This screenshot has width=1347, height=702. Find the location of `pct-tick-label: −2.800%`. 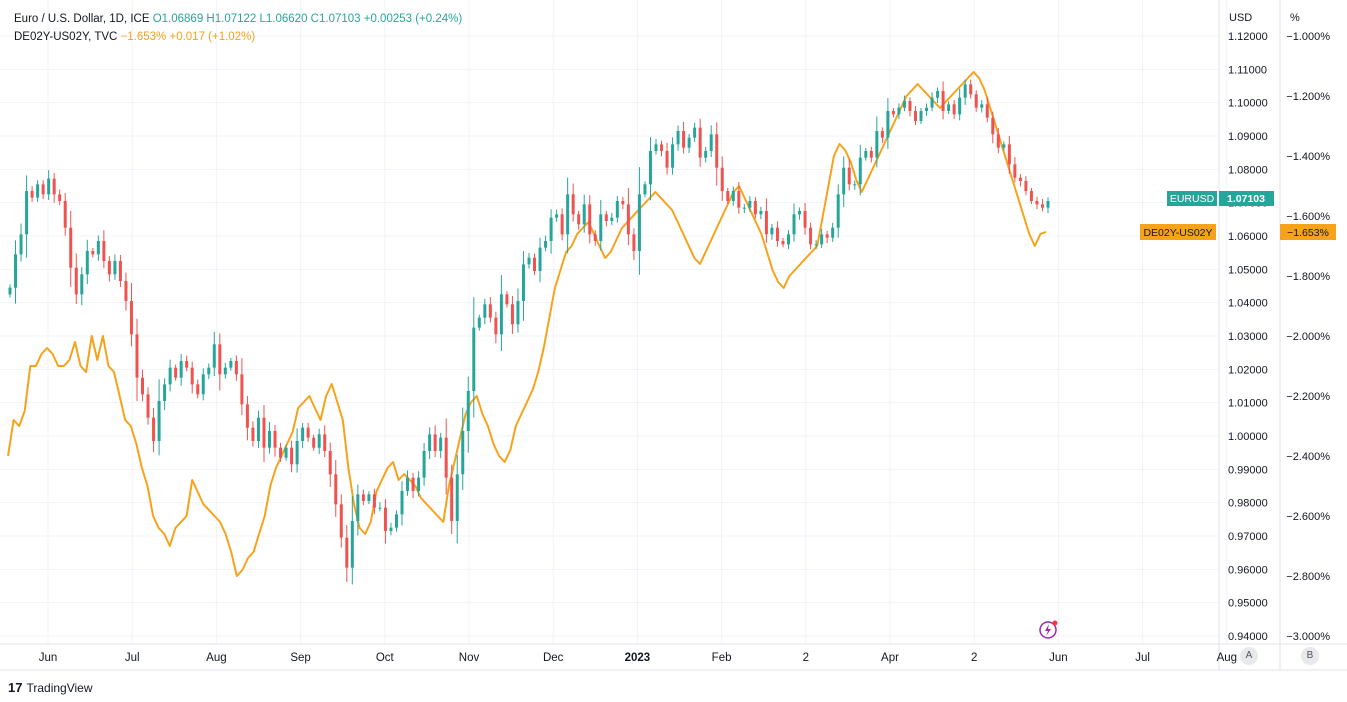

pct-tick-label: −2.800% is located at coordinates (1308, 577).